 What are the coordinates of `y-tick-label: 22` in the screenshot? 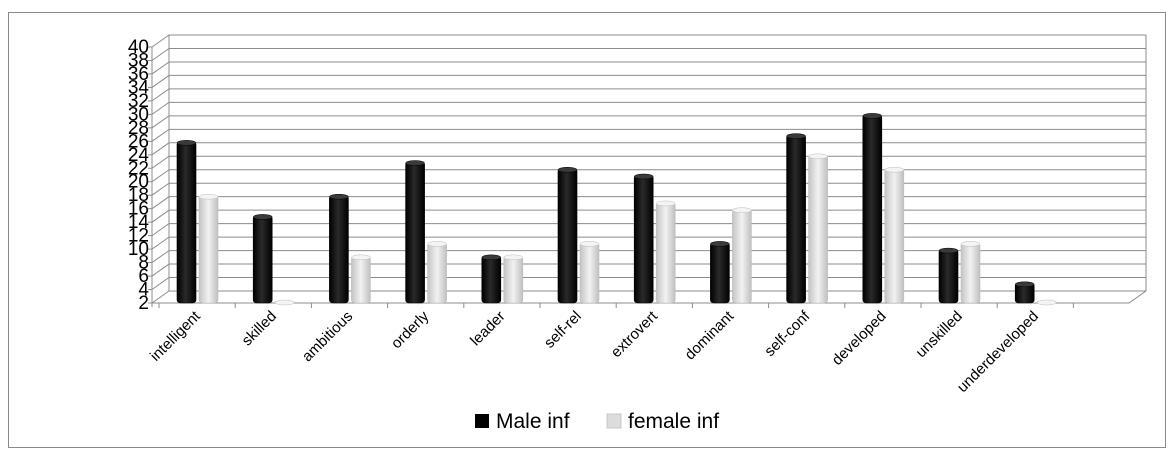 It's located at (138, 168).